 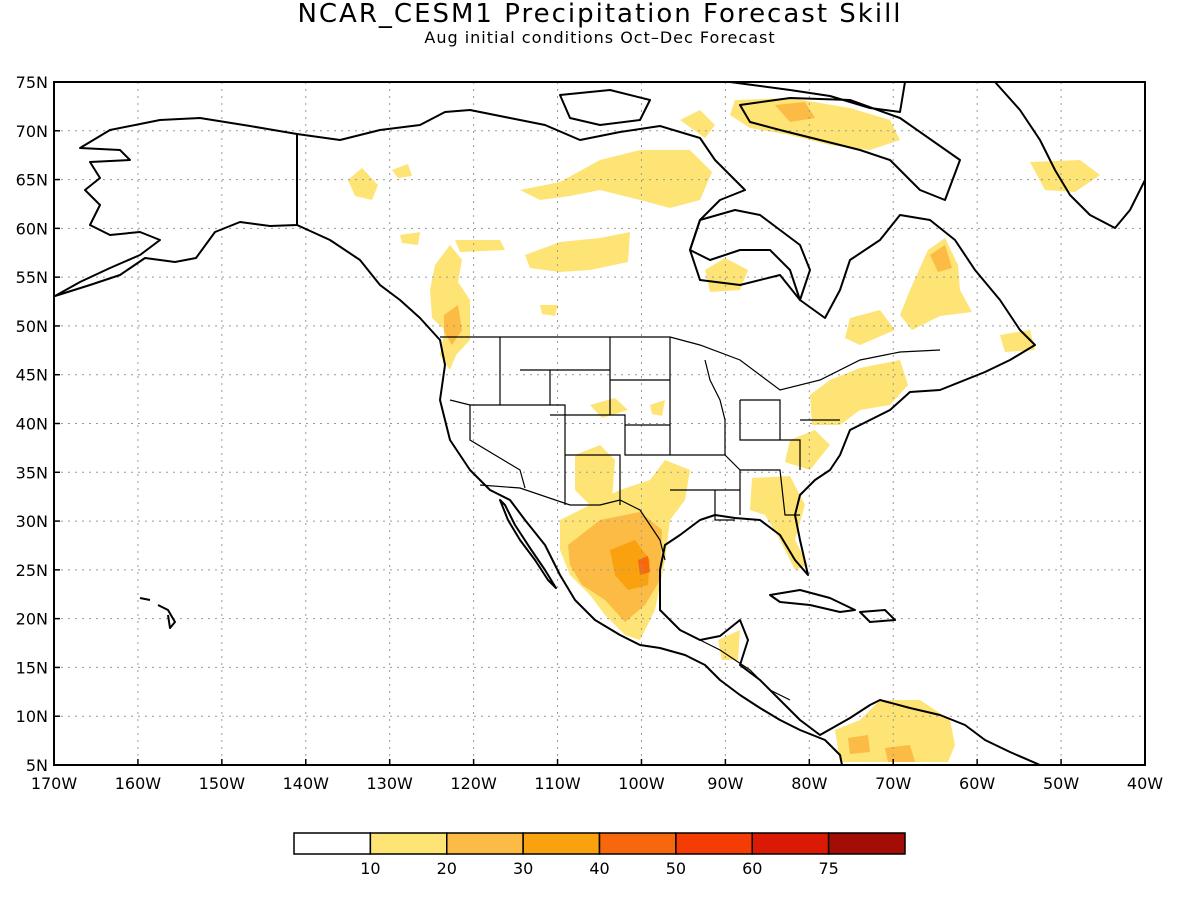 I want to click on skill-region-mexico-hot, so click(x=630, y=565).